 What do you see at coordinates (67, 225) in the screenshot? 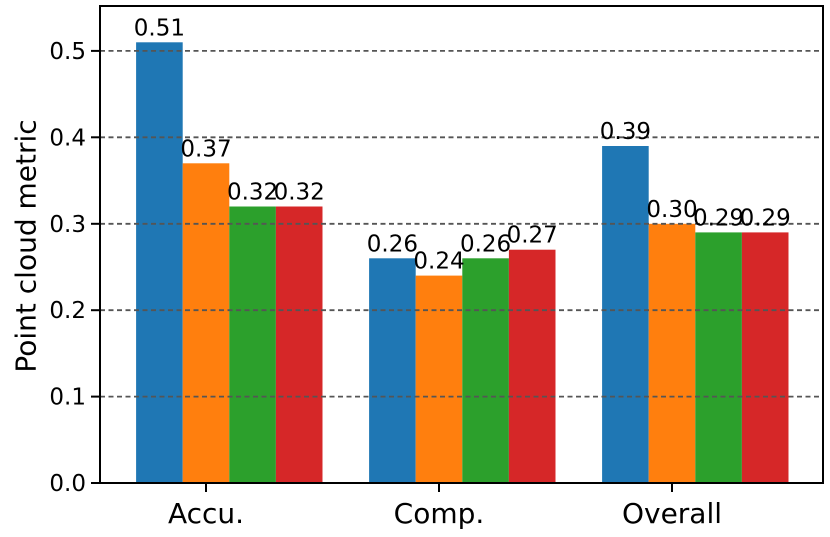
I see `y-tick-label: 0.3` at bounding box center [67, 225].